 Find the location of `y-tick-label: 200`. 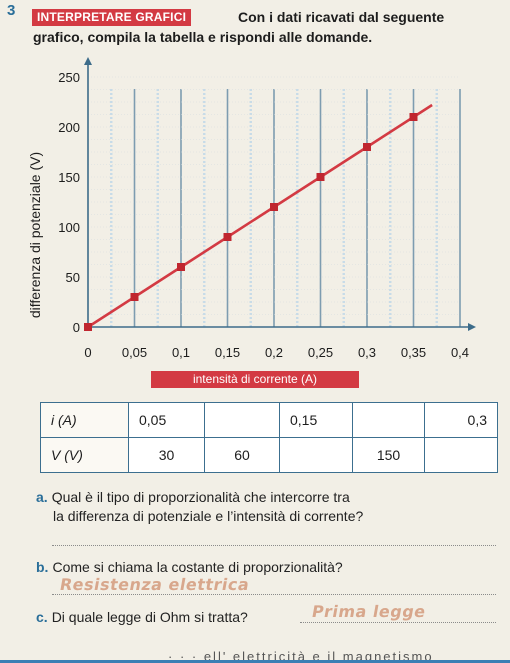

y-tick-label: 200 is located at coordinates (69, 127).